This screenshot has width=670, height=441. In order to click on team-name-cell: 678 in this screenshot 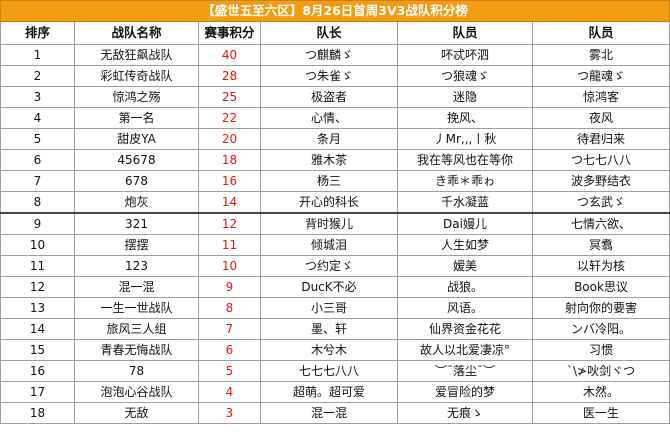, I will do `click(136, 181)`.